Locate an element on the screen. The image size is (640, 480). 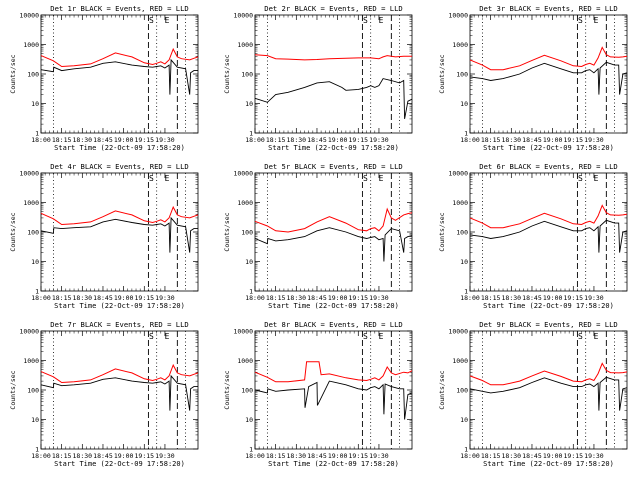
panel-title: Det 6r BLACK = Events, RED = LLD is located at coordinates (548, 166).